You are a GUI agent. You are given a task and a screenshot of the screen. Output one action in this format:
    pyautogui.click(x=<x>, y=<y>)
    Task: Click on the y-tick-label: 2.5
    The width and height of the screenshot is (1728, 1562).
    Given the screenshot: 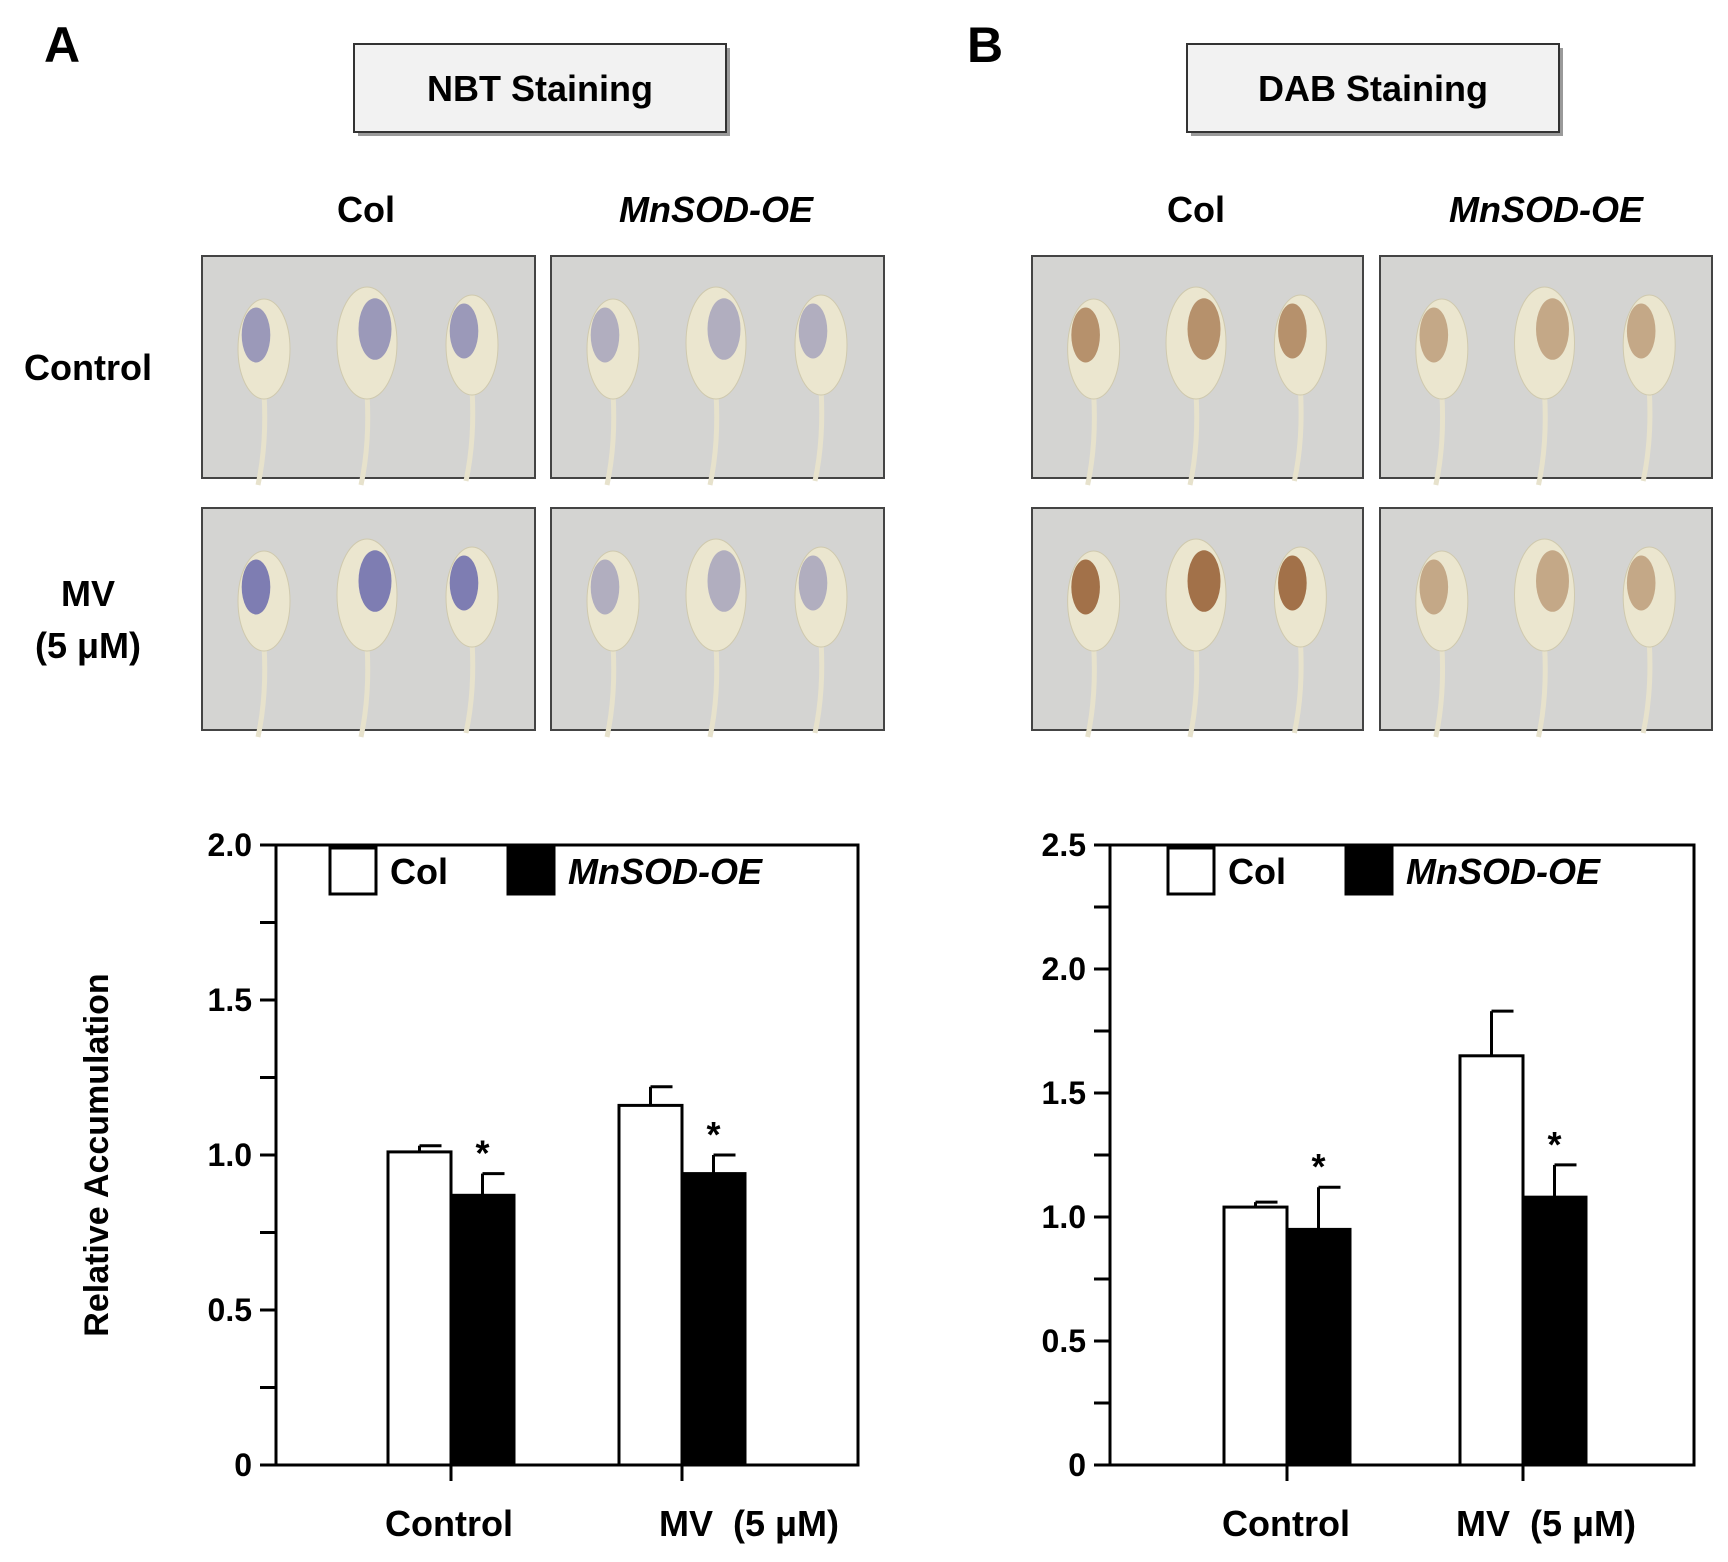 What is the action you would take?
    pyautogui.click(x=1064, y=845)
    